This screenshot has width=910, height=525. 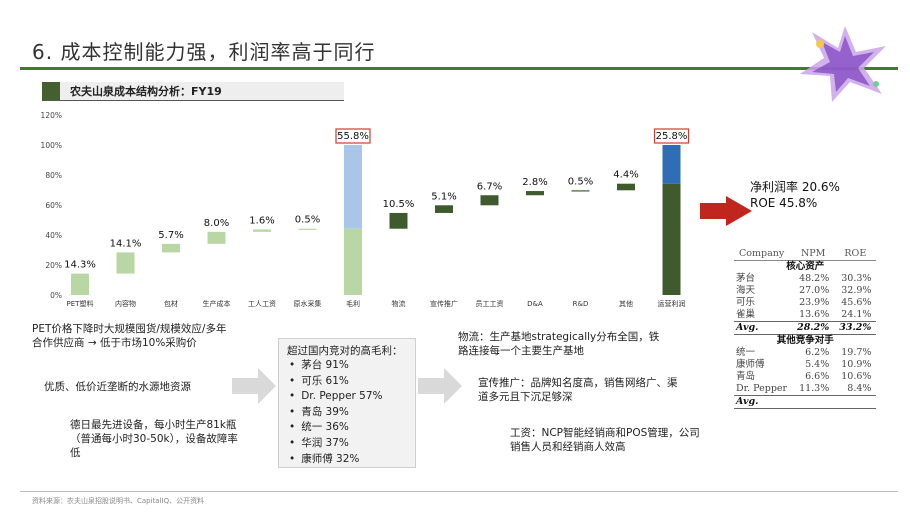 What do you see at coordinates (345, 351) in the screenshot?
I see `competitor-box-title: 超过国内竞对的高毛利：` at bounding box center [345, 351].